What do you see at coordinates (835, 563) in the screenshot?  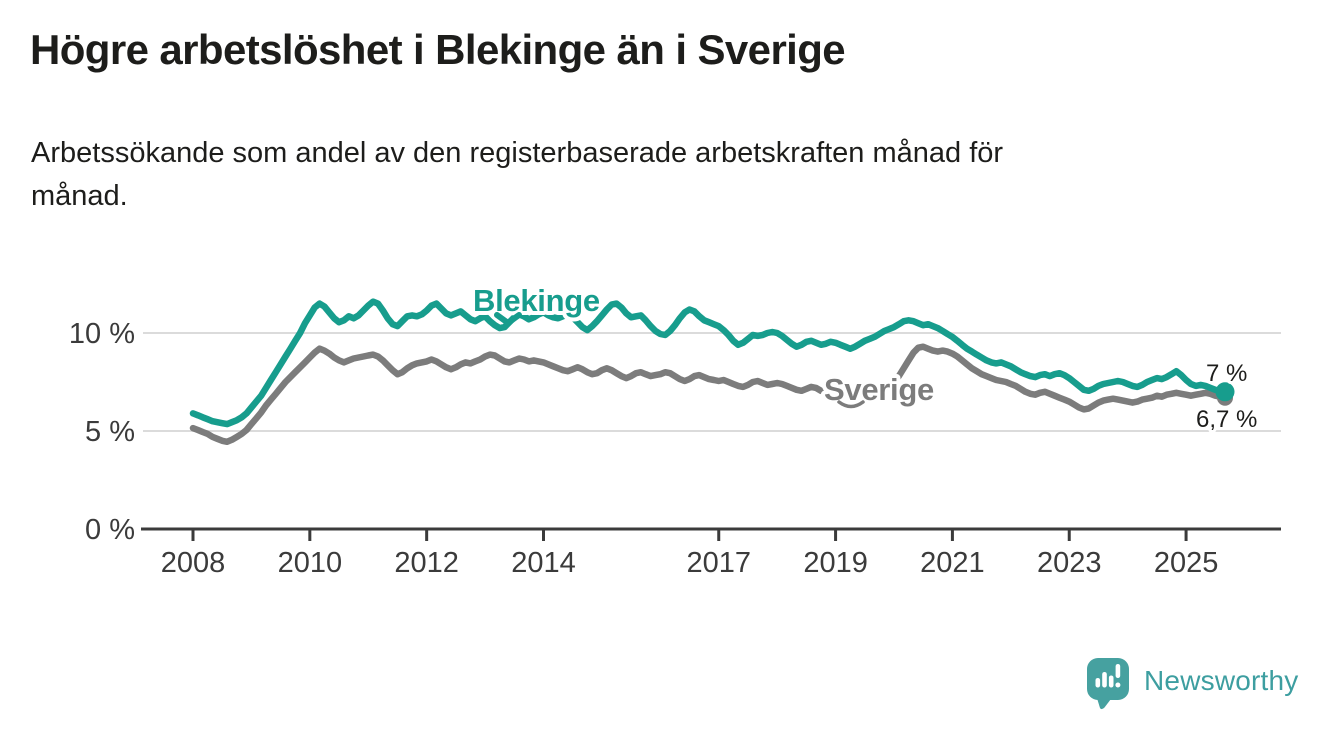 I see `x-tick-label: 2019` at bounding box center [835, 563].